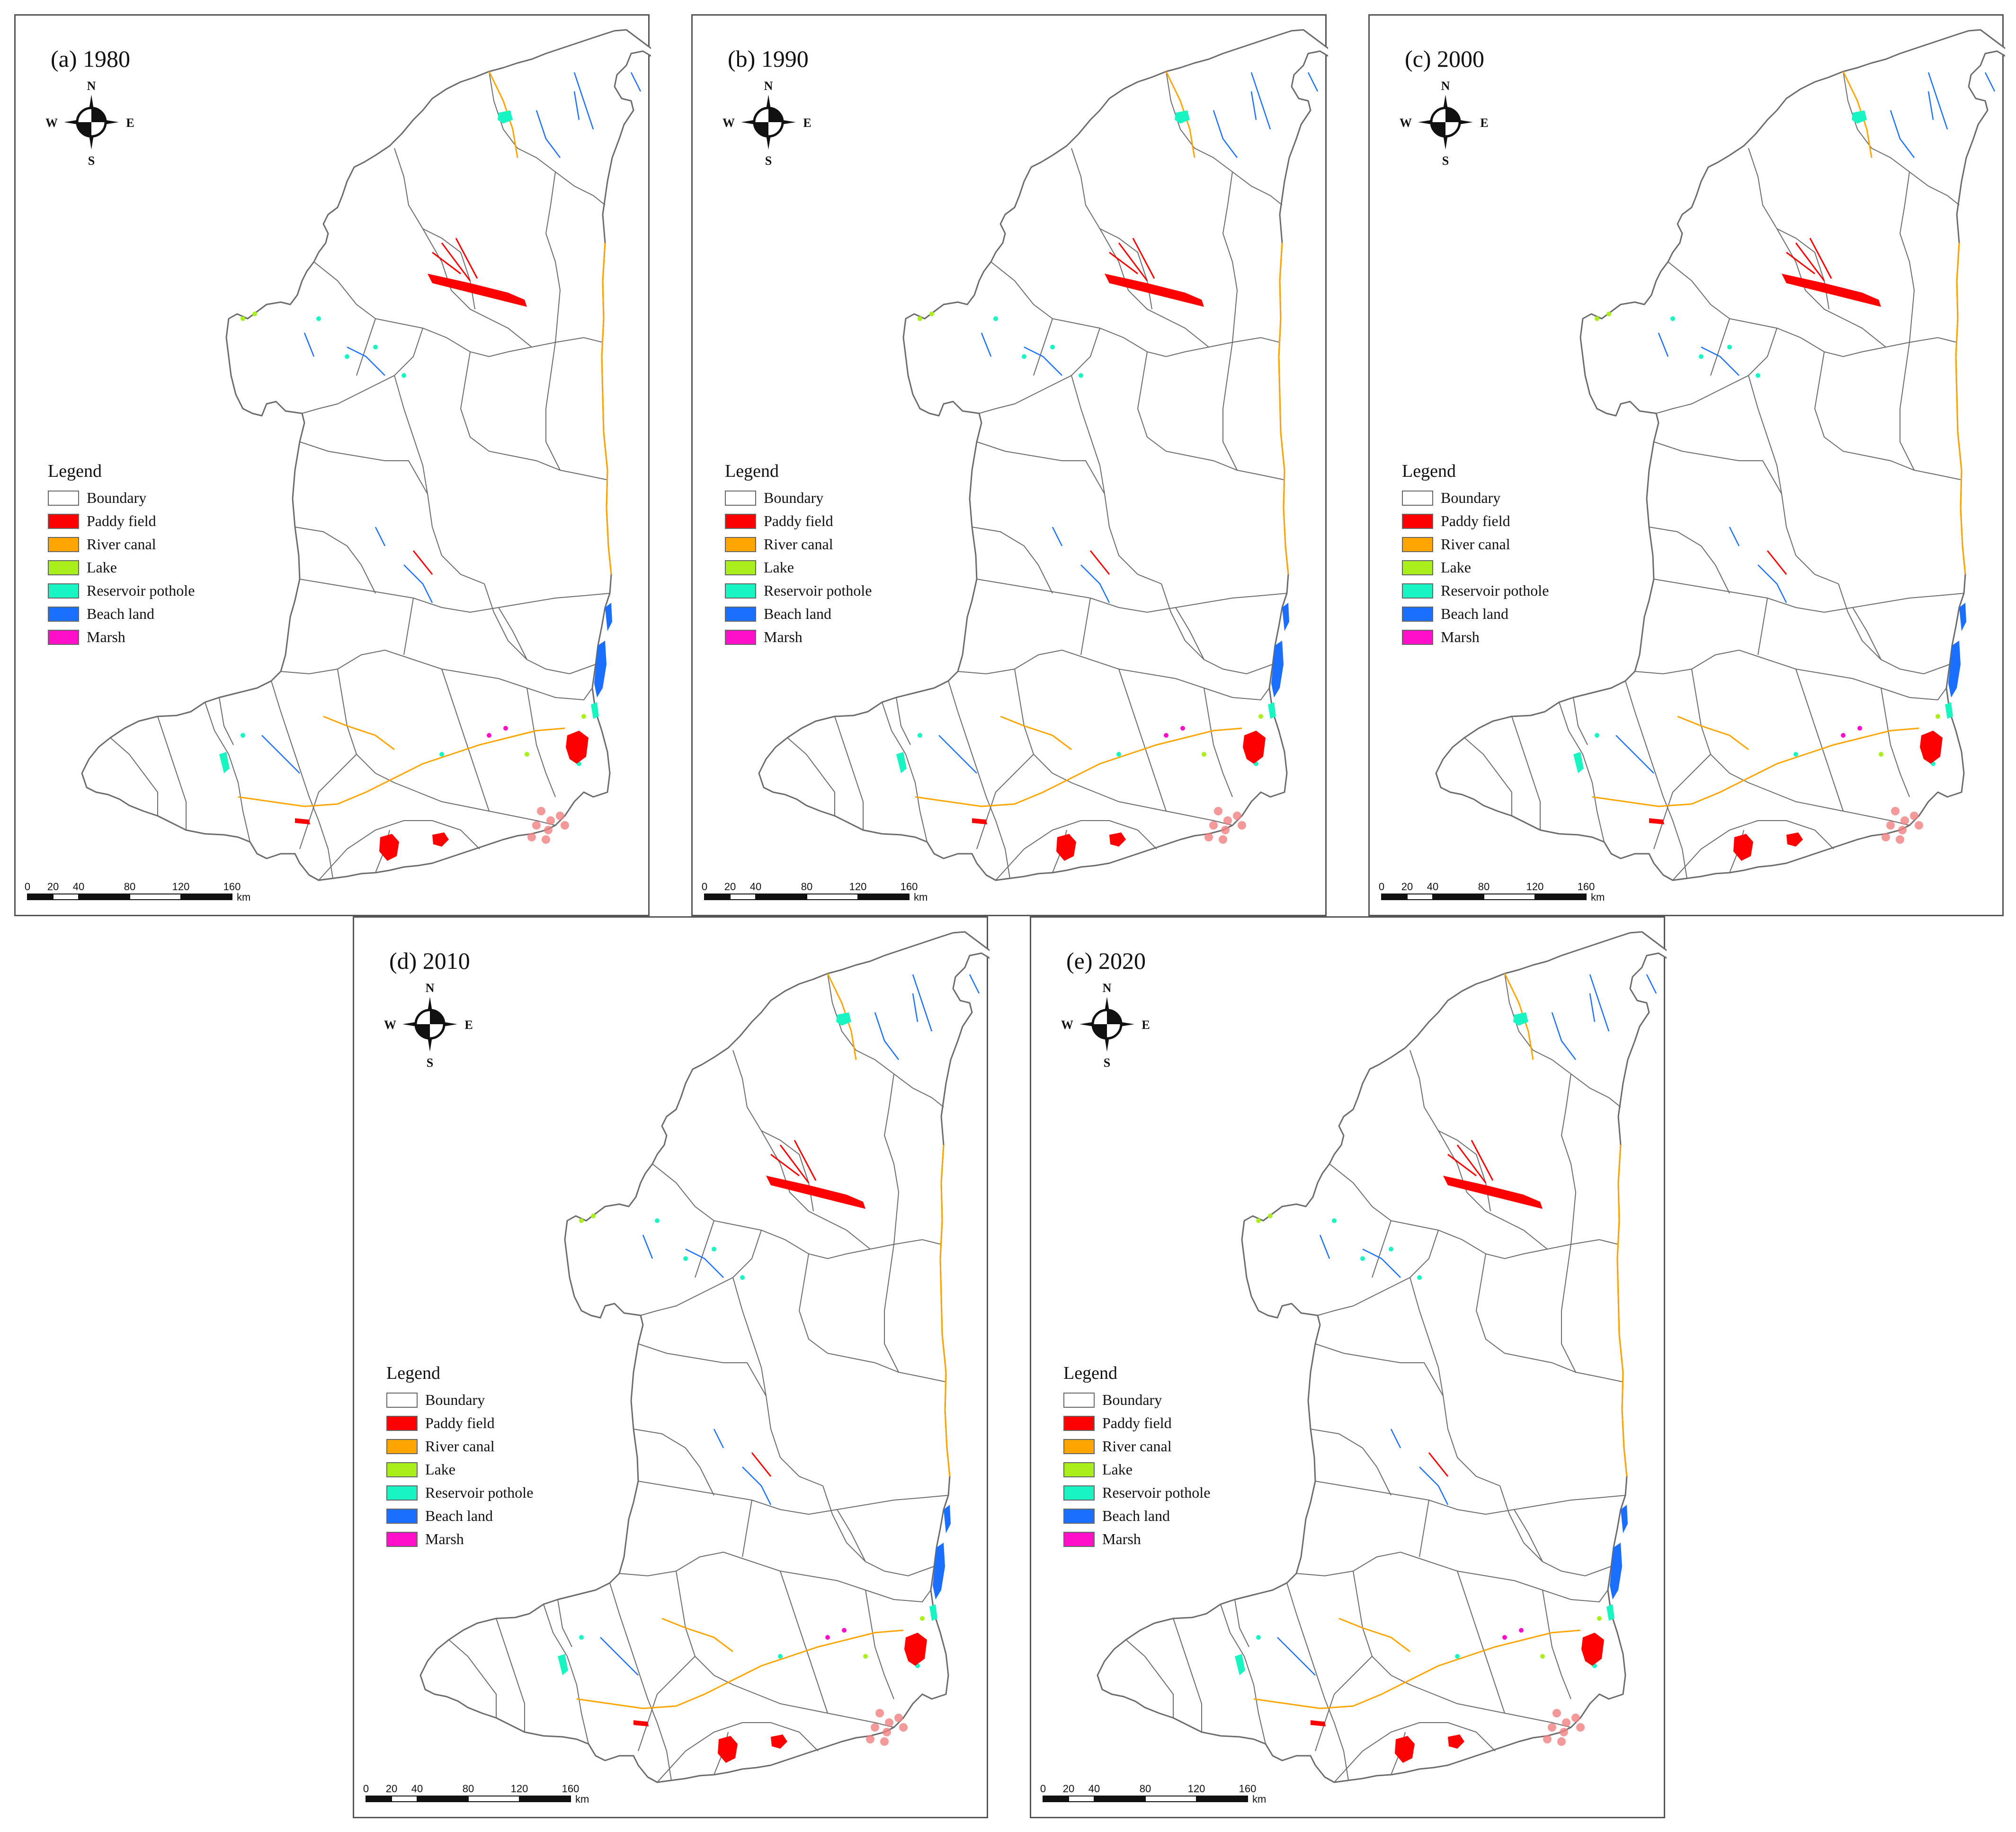 The image size is (2016, 1832). Describe the element at coordinates (909, 887) in the screenshot. I see `scale-tick-label: 160` at that location.